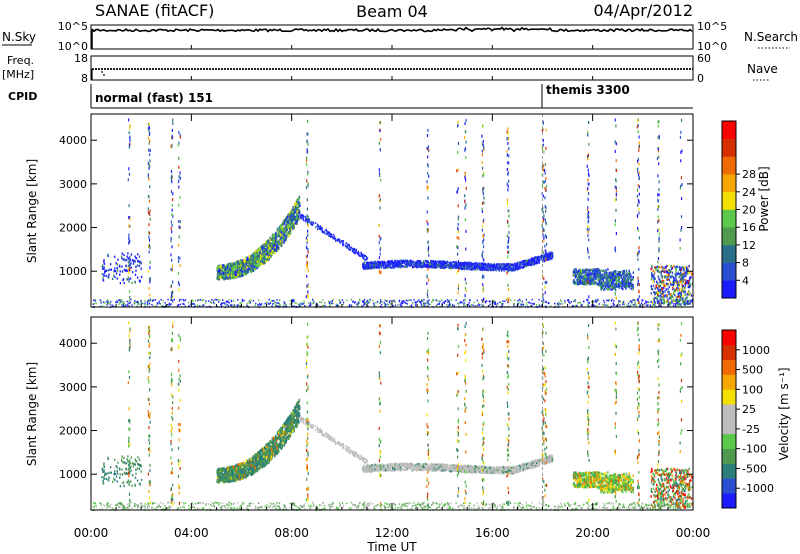 Image resolution: width=800 pixels, height=554 pixels. Describe the element at coordinates (19, 37) in the screenshot. I see `nsky-label: N.Sky` at that location.